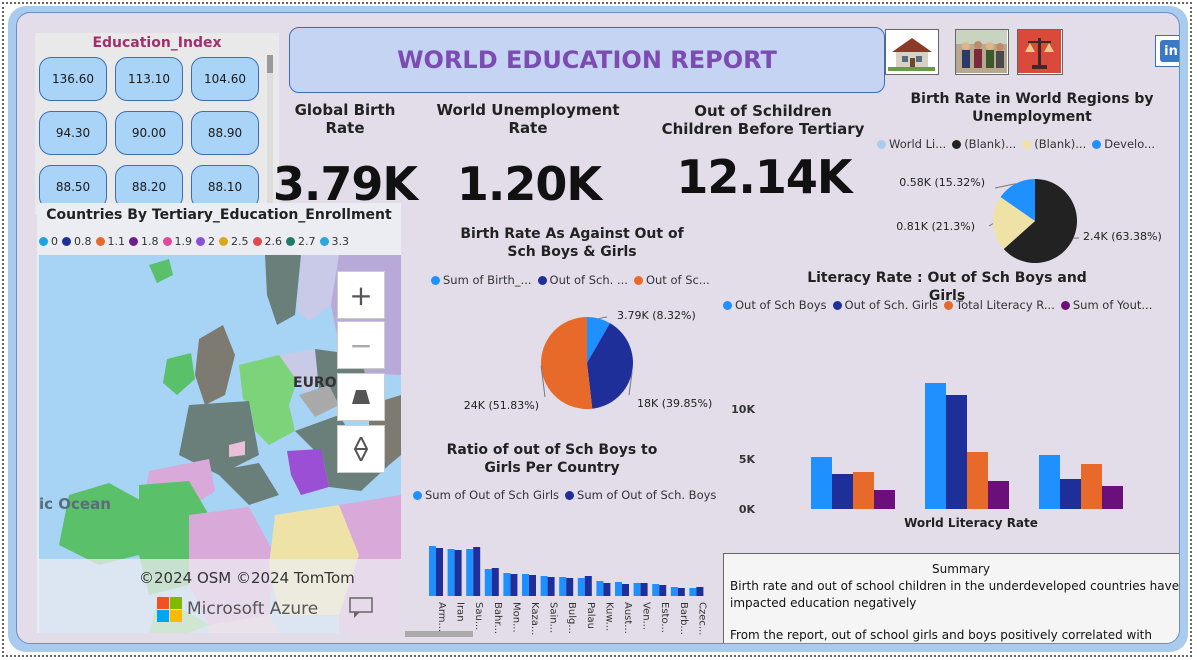  Describe the element at coordinates (486, 495) in the screenshot. I see `legend-item: Sum of Out of Sch Girls` at that location.